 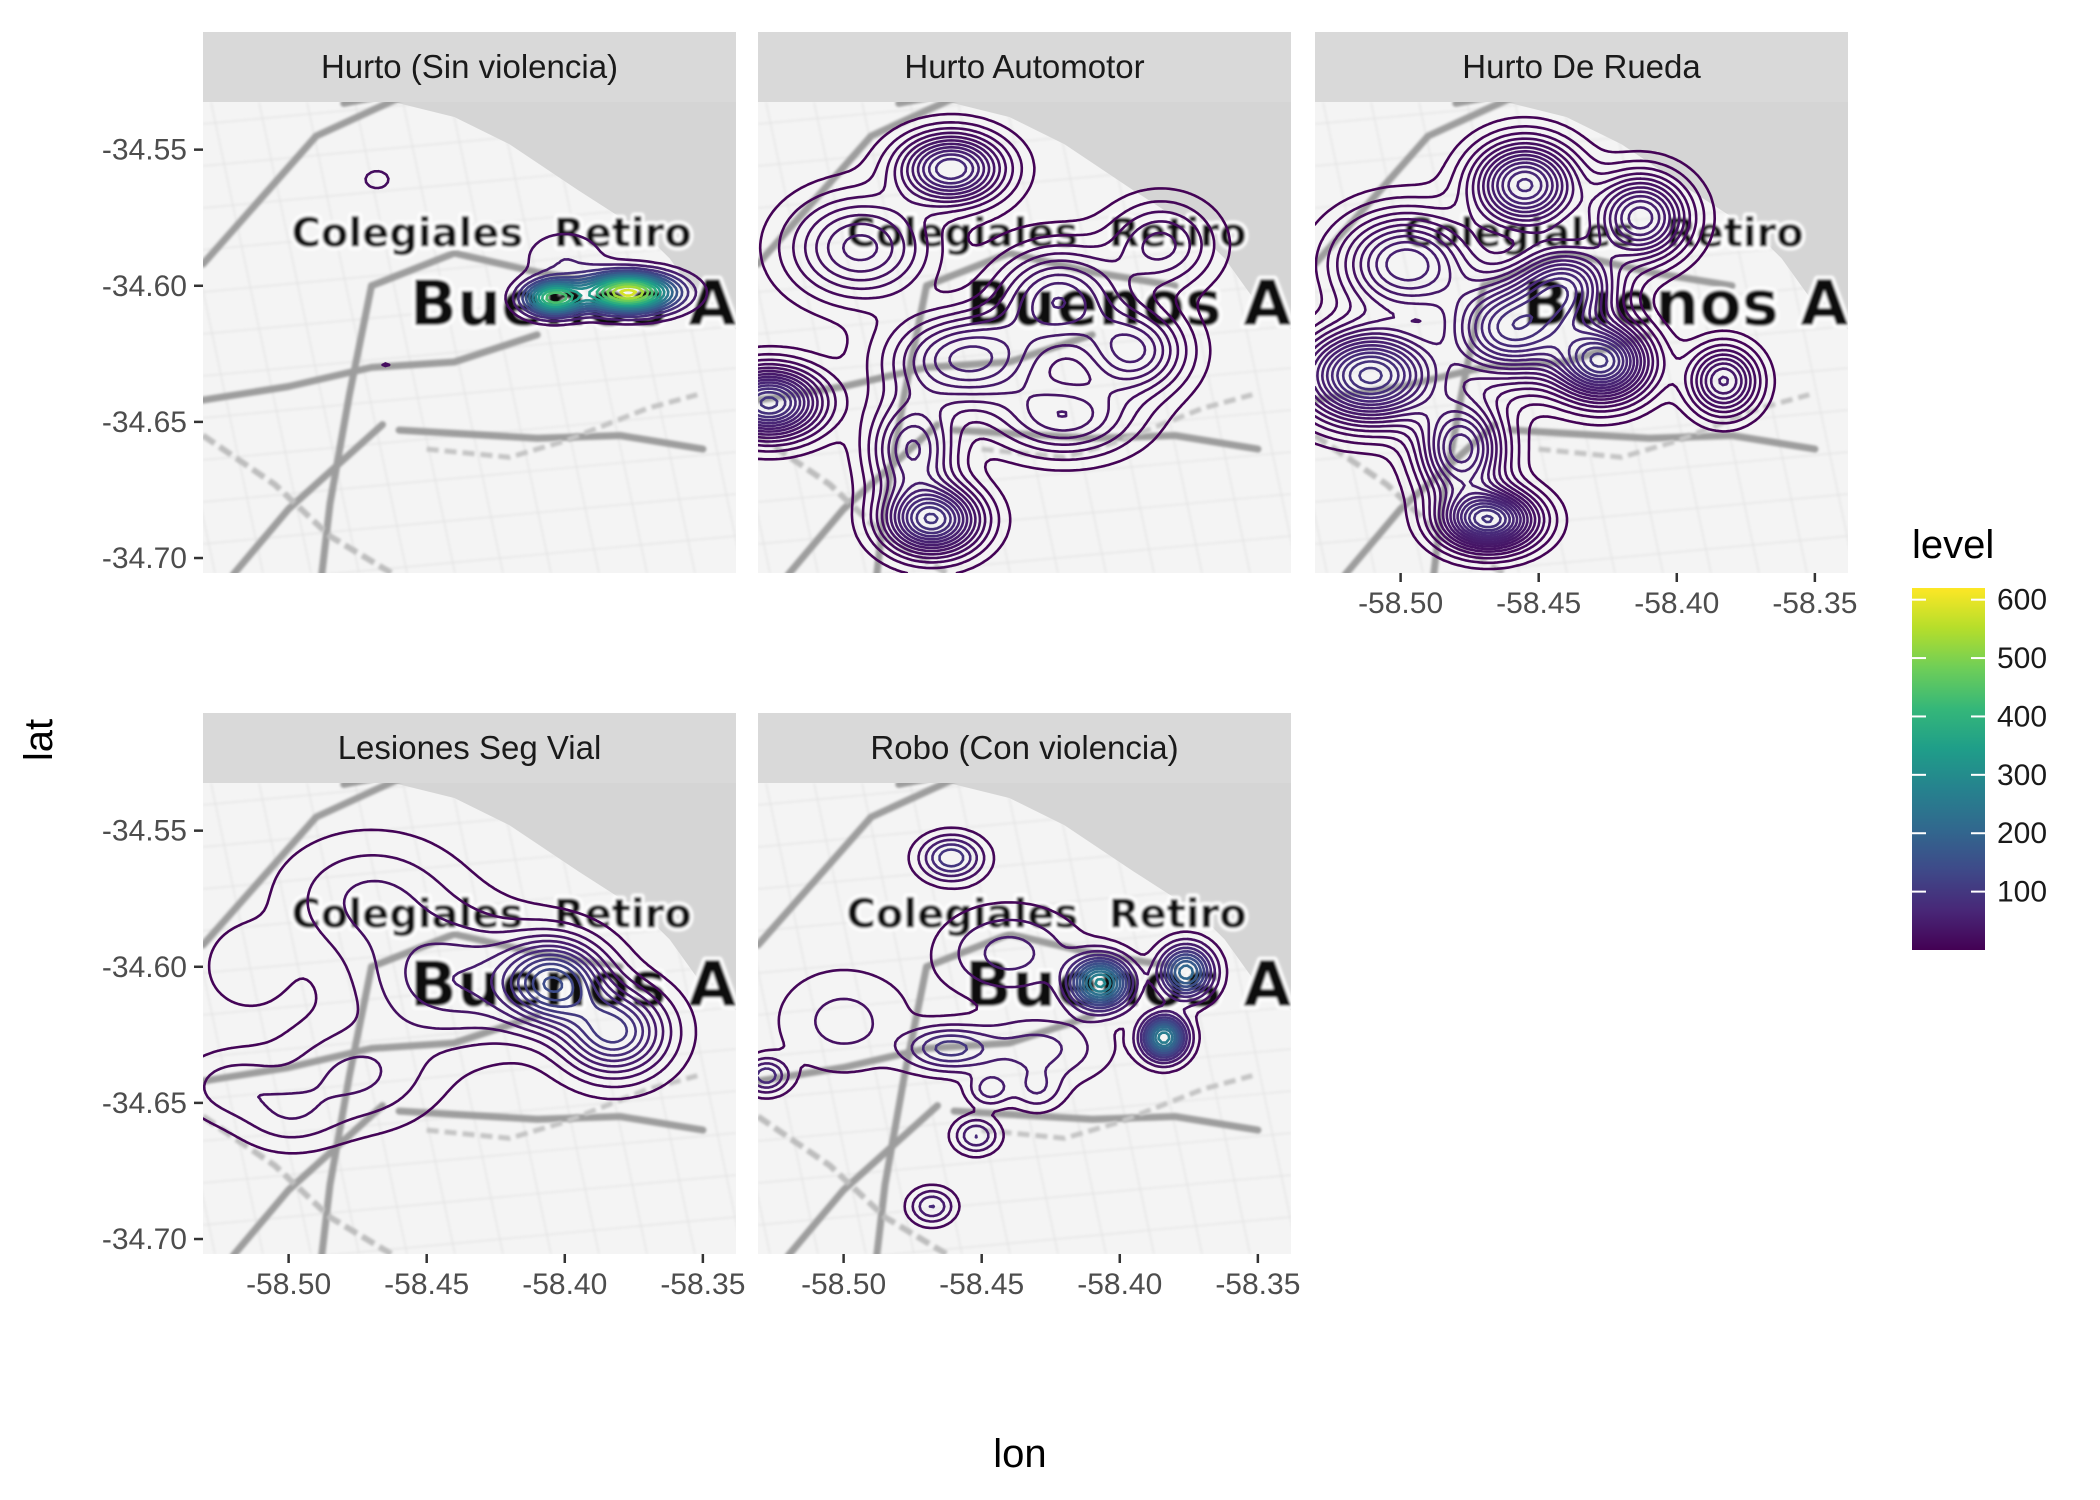 I want to click on legend-colorbar, so click(x=1948, y=769).